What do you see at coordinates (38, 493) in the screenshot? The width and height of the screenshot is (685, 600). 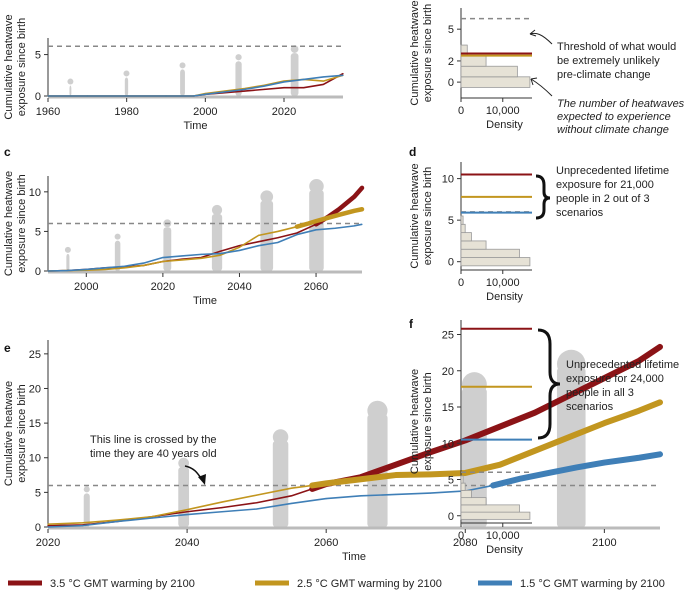 I see `y-tick-label-e: 5` at bounding box center [38, 493].